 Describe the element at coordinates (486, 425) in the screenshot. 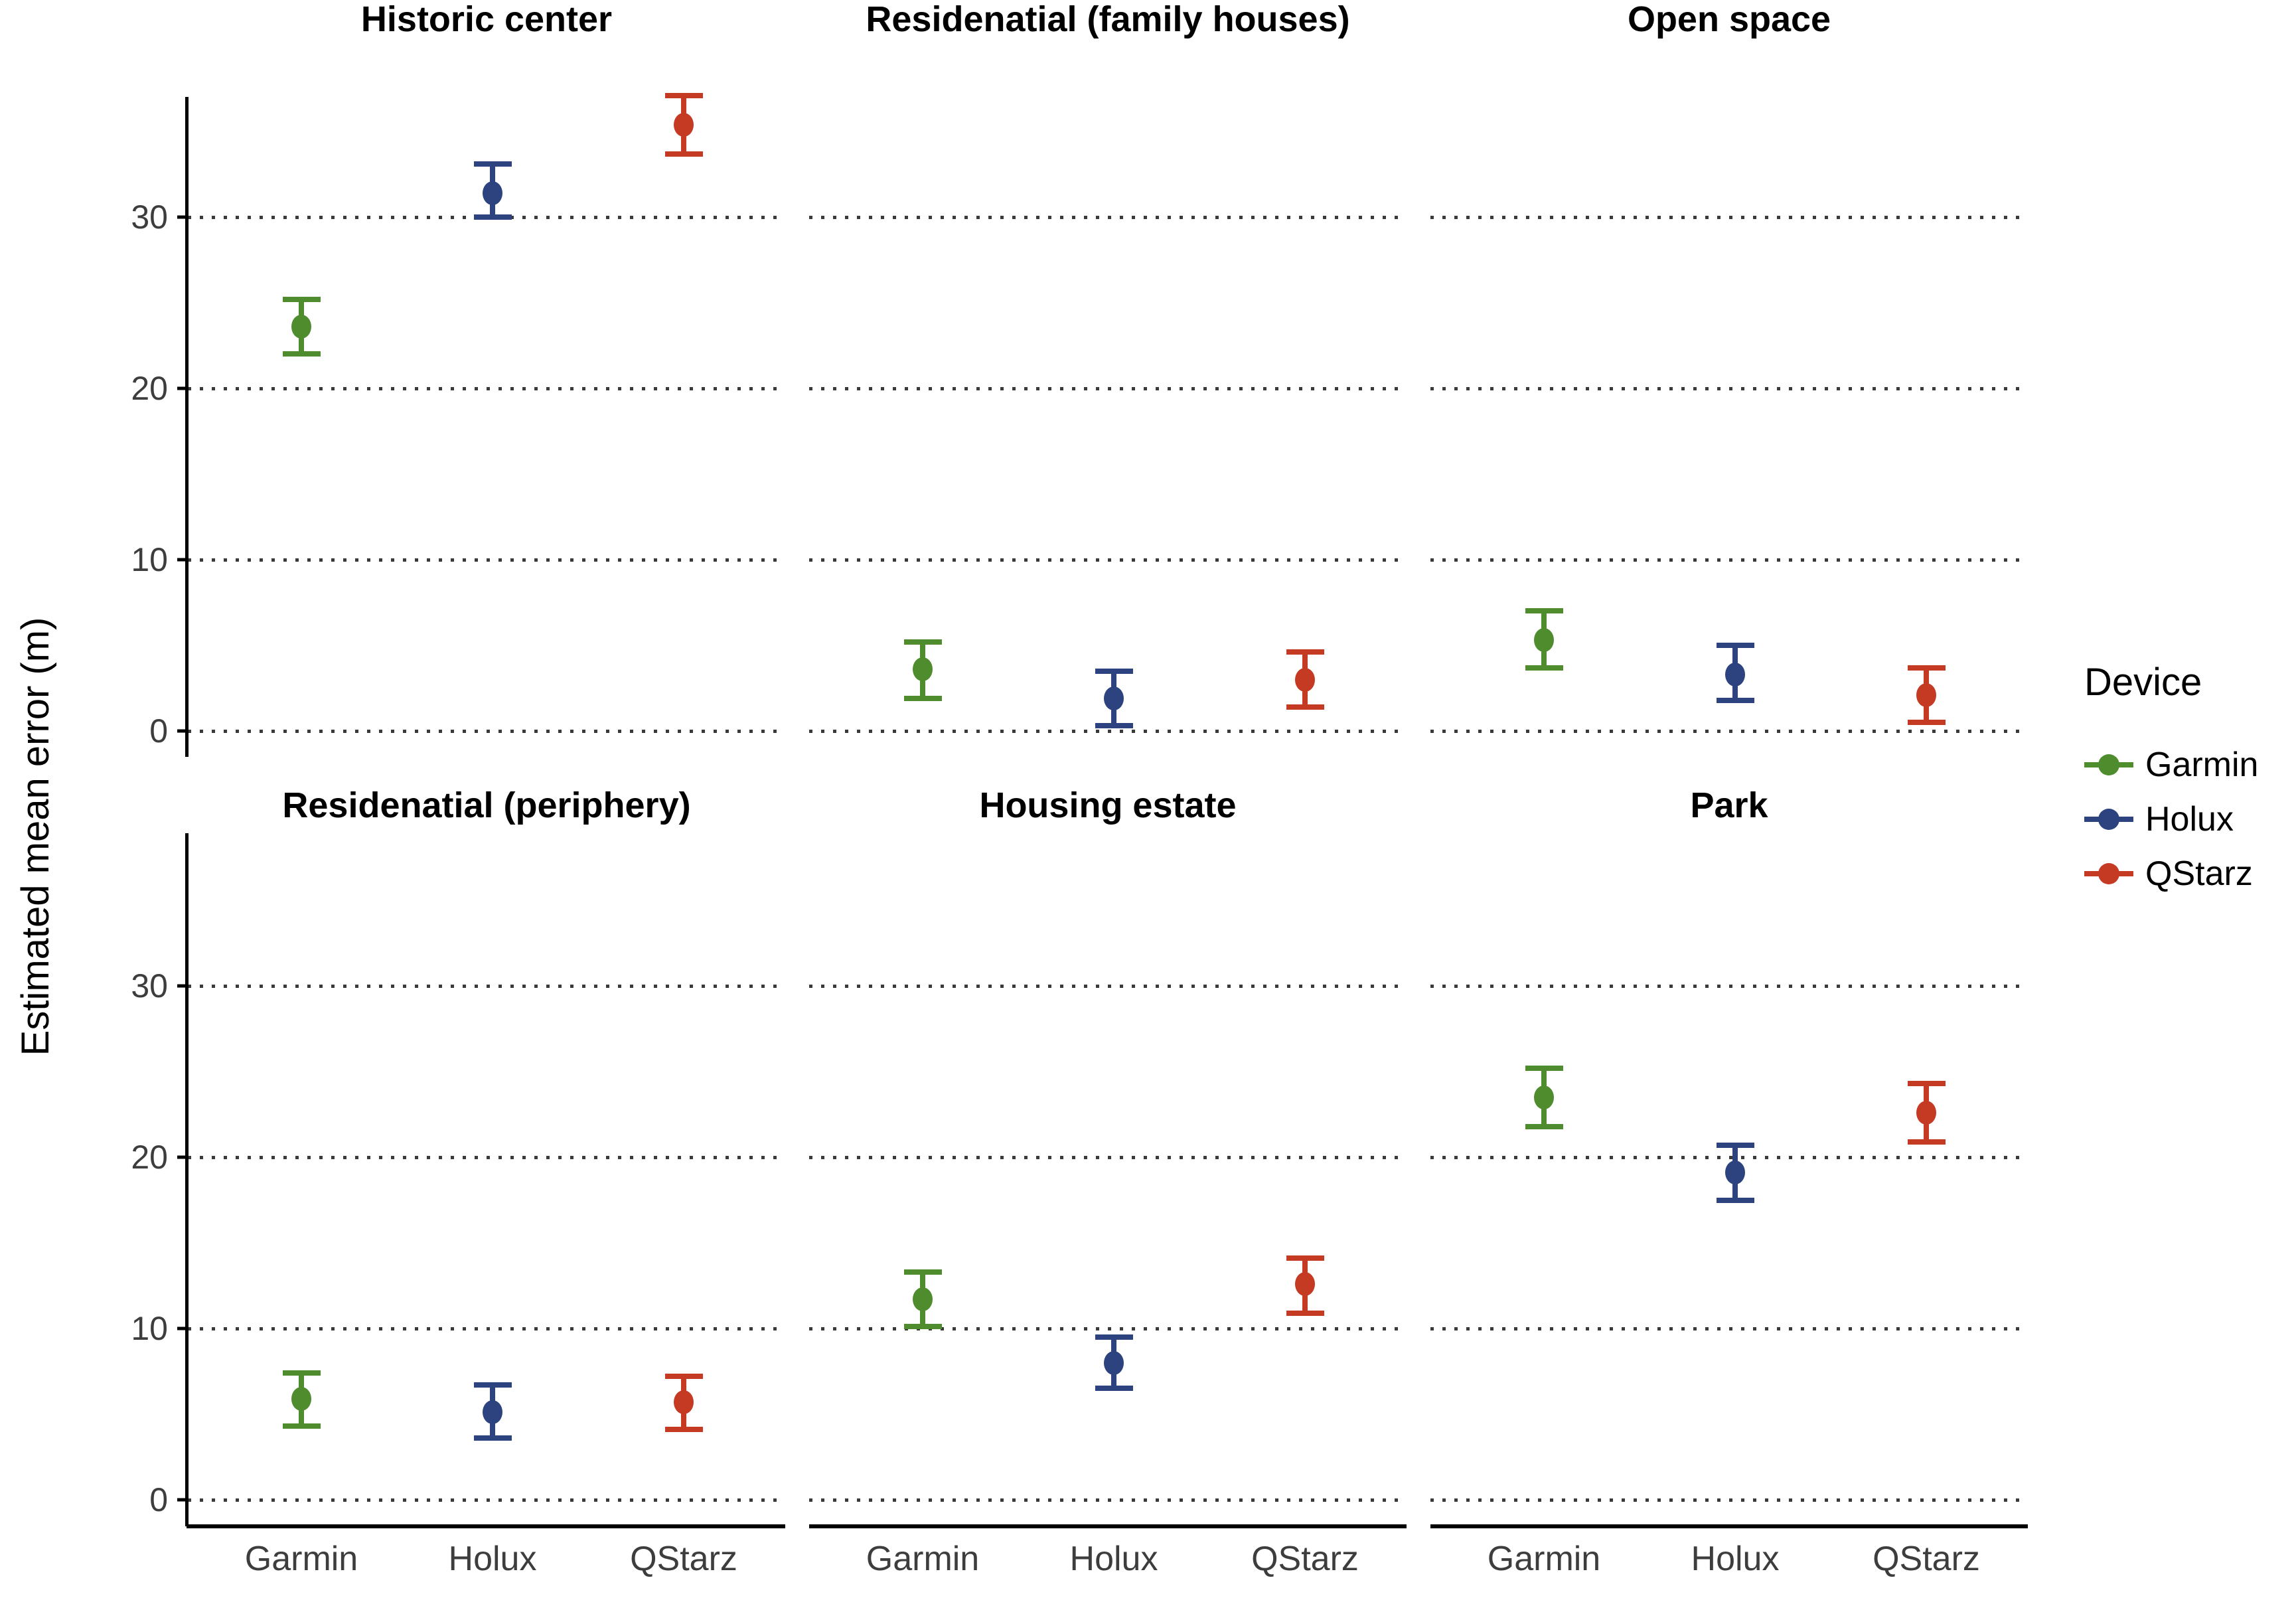

I see `panel-historic-center` at that location.